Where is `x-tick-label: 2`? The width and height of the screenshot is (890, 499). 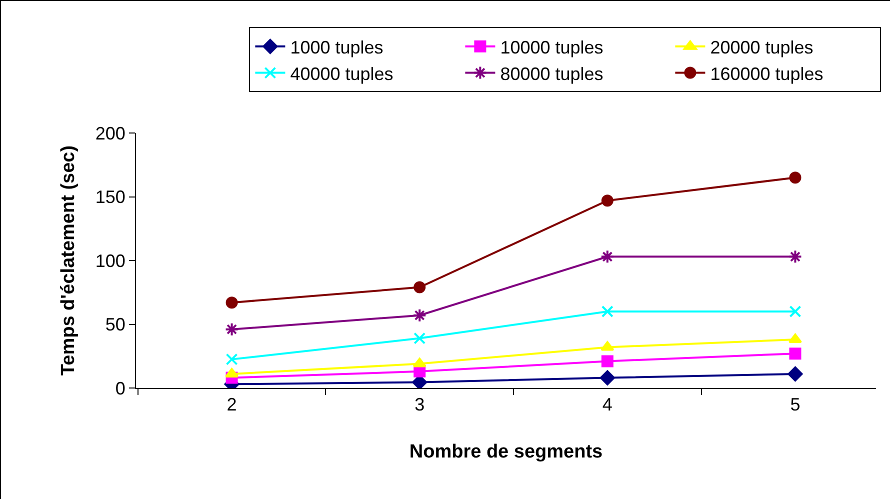 x-tick-label: 2 is located at coordinates (231, 404).